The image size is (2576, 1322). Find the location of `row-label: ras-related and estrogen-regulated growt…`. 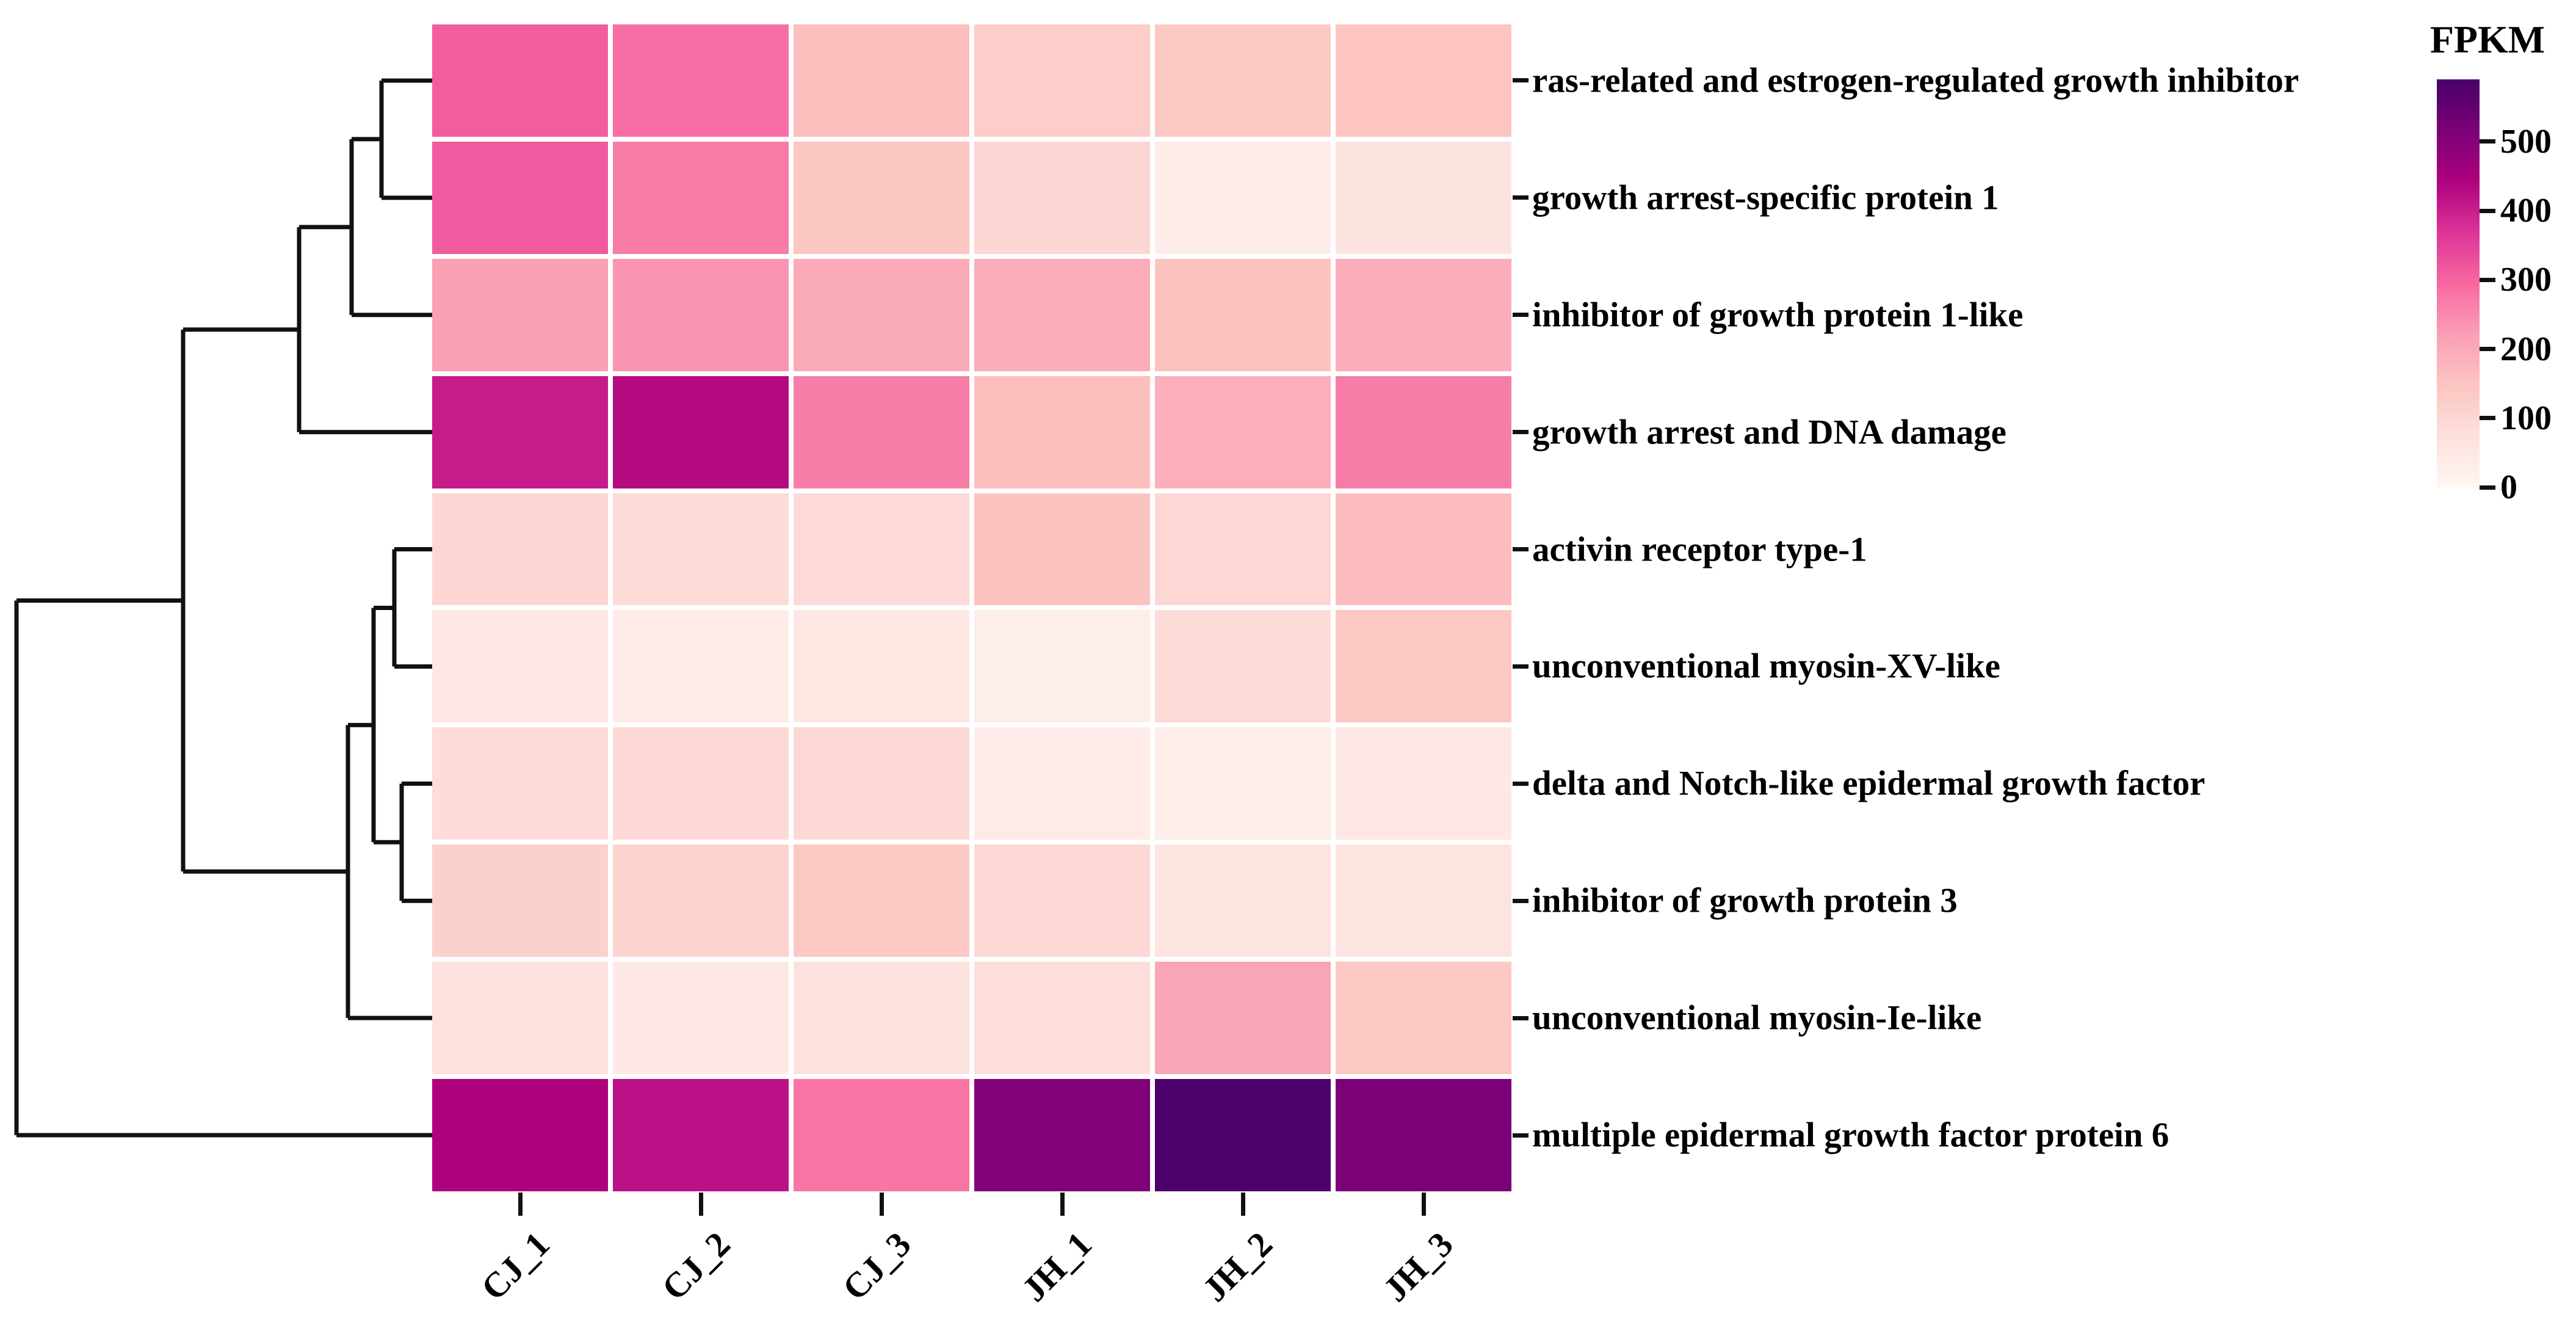

row-label: ras-related and estrogen-regulated growt… is located at coordinates (1915, 81).